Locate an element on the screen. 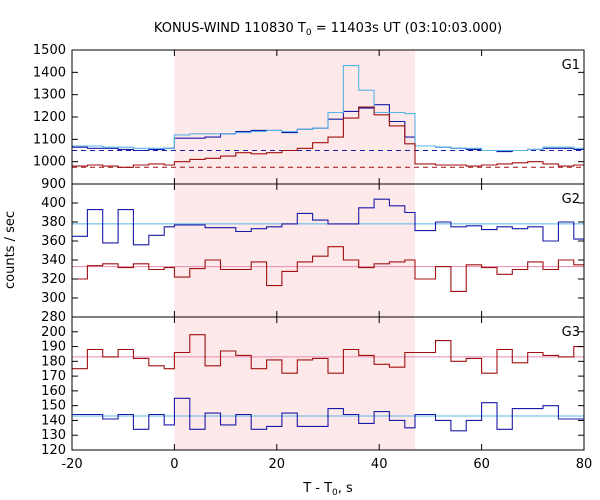 The width and height of the screenshot is (600, 500). y-tick-label: 180 is located at coordinates (53, 361).